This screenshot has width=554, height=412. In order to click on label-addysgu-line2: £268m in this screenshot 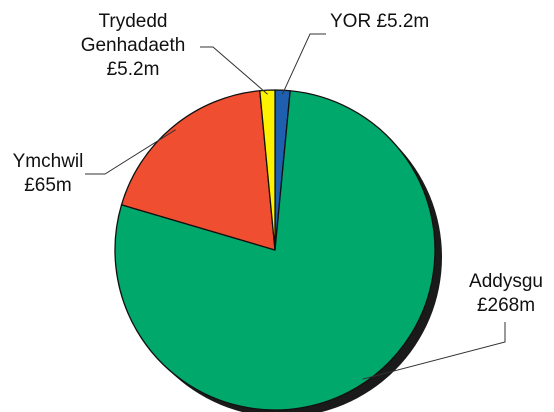, I will do `click(506, 305)`.